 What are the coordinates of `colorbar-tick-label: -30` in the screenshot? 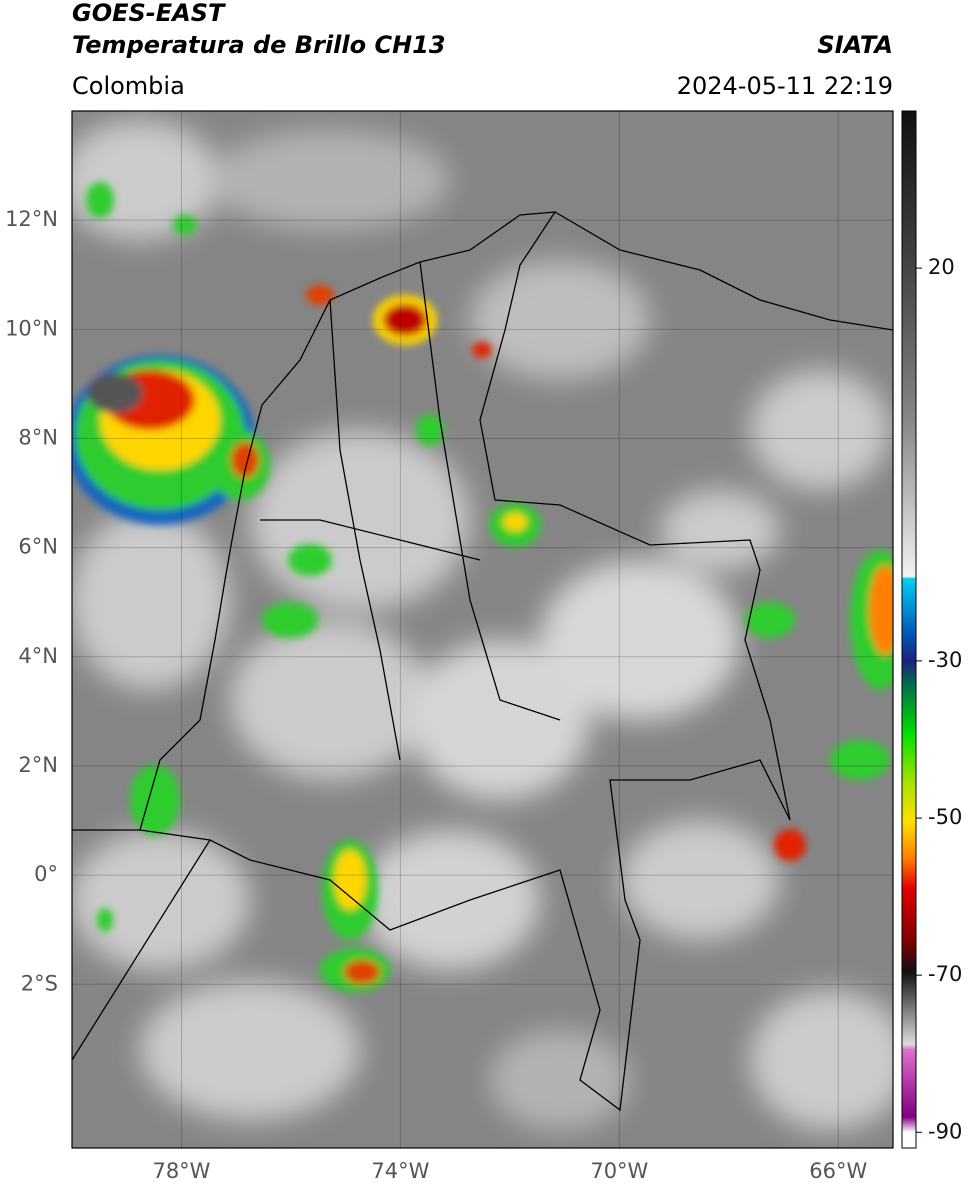 It's located at (945, 660).